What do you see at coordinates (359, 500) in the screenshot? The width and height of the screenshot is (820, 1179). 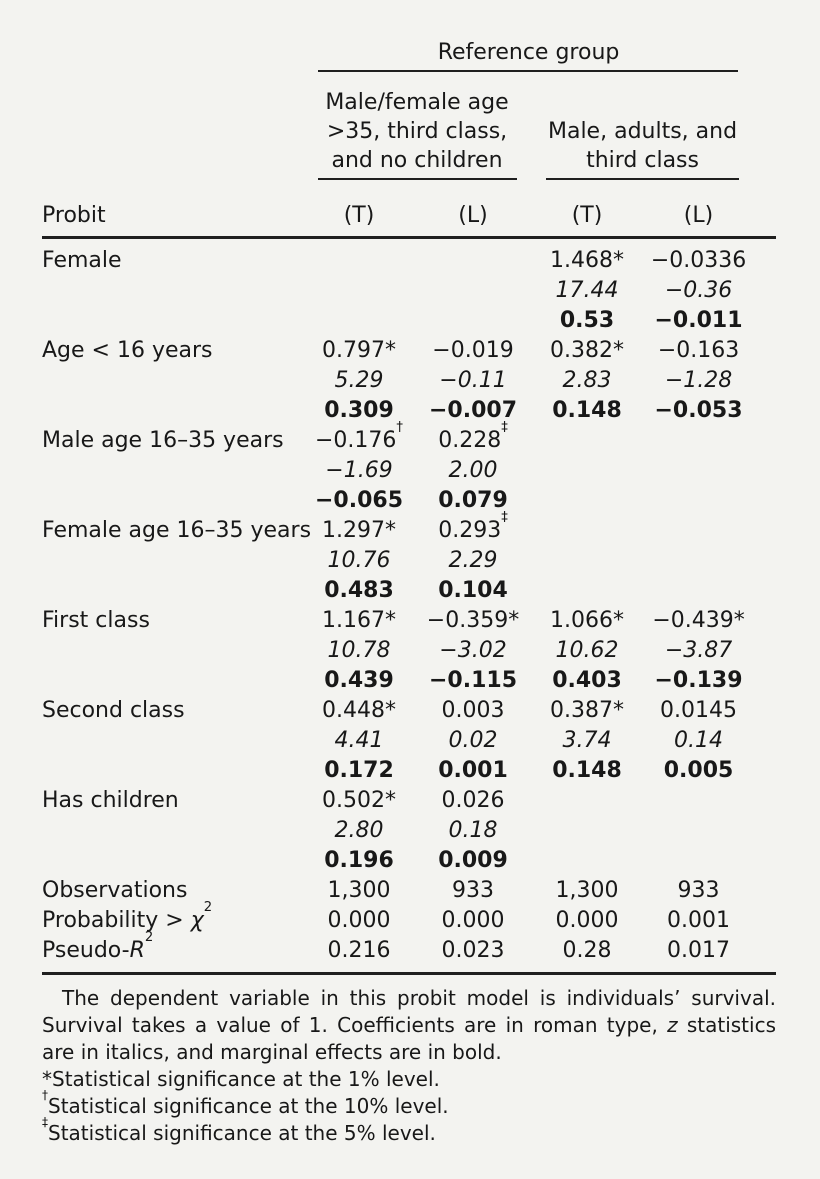 I see `value-cell: −0.065` at bounding box center [359, 500].